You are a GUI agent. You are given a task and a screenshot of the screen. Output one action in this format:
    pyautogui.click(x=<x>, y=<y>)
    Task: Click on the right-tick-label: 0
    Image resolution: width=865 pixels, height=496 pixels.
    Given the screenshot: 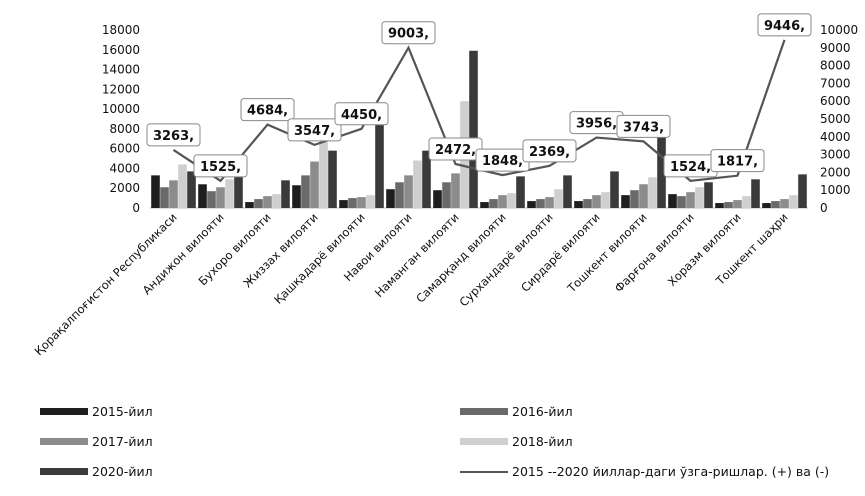 What is the action you would take?
    pyautogui.click(x=824, y=208)
    